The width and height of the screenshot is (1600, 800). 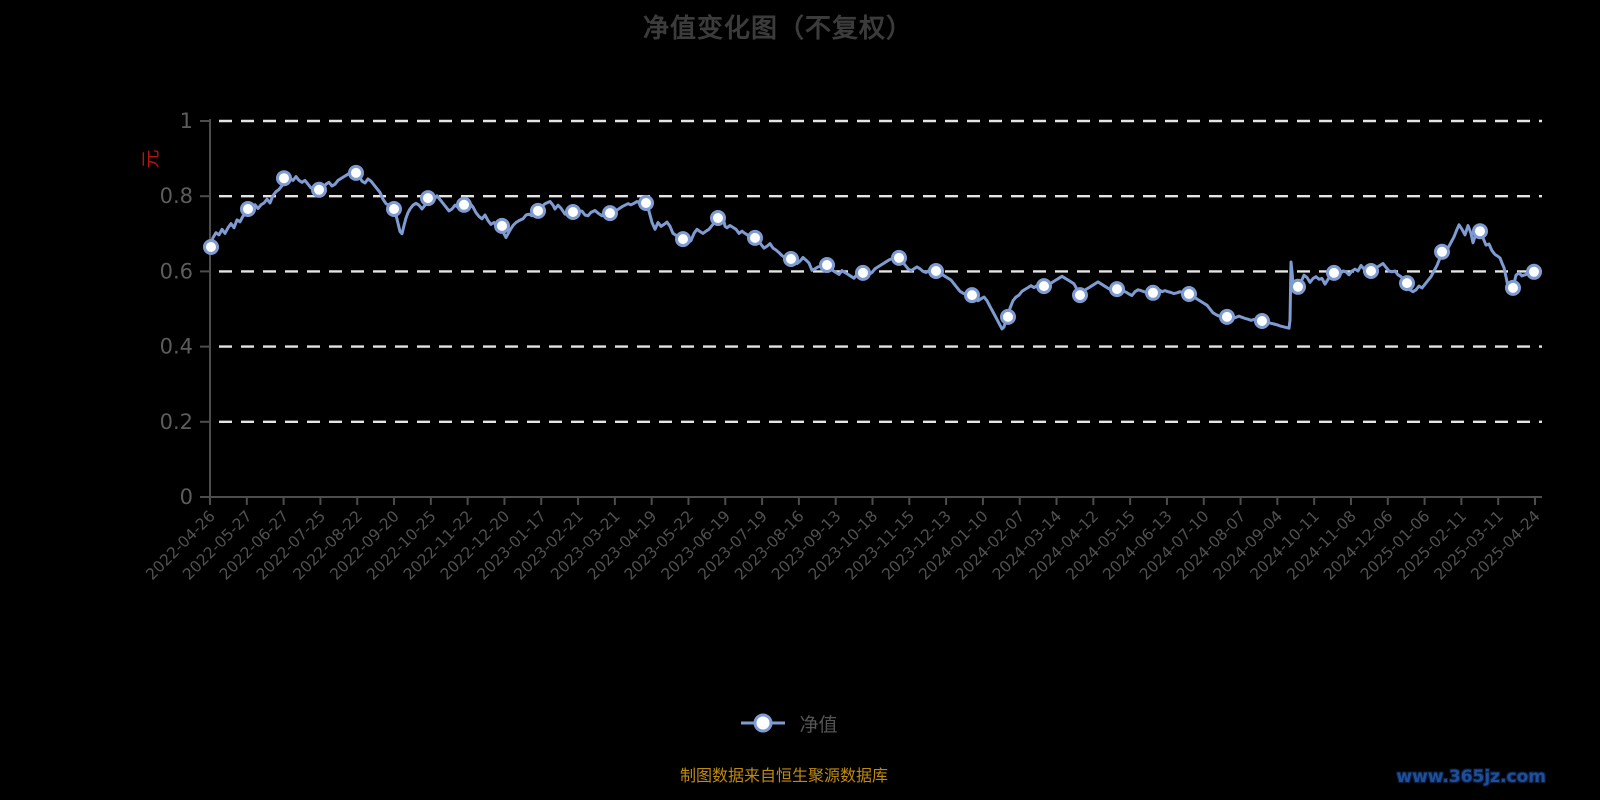 I want to click on data-source-note: 制图数据来自恒生聚源数据库, so click(x=783, y=775).